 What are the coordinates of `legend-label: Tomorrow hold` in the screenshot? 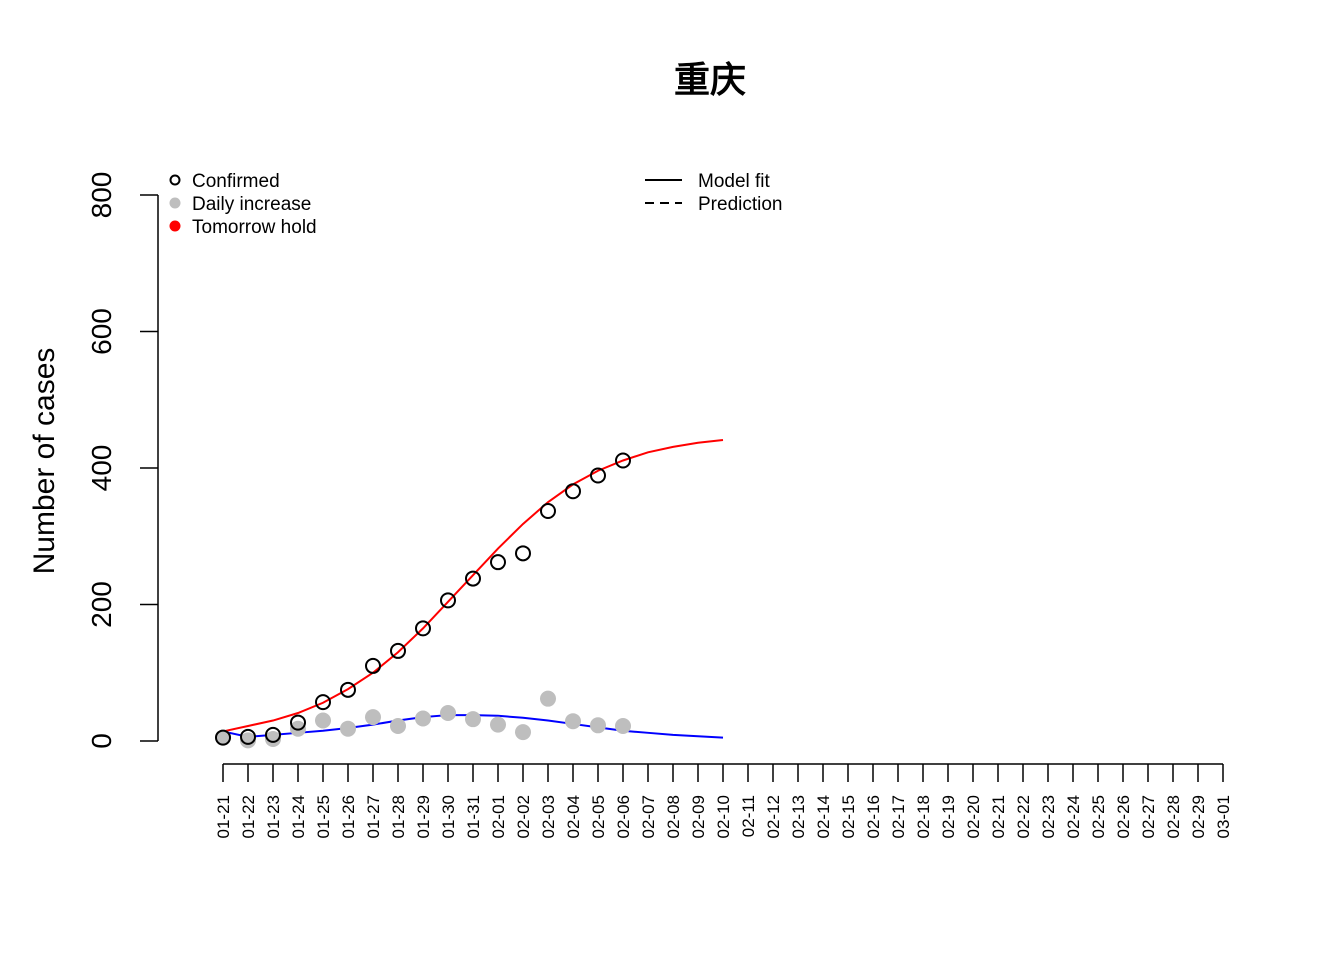 It's located at (254, 227).